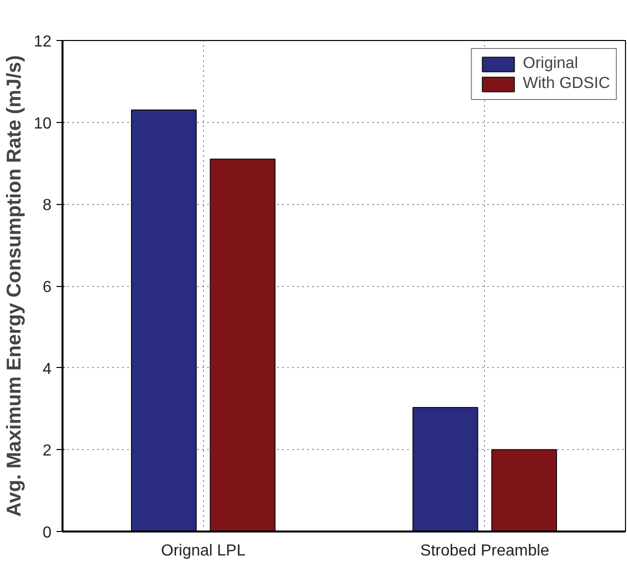  I want to click on y-axis-title: Avg. Maximum Energy Consumption Rate (mJ/s), so click(15, 286).